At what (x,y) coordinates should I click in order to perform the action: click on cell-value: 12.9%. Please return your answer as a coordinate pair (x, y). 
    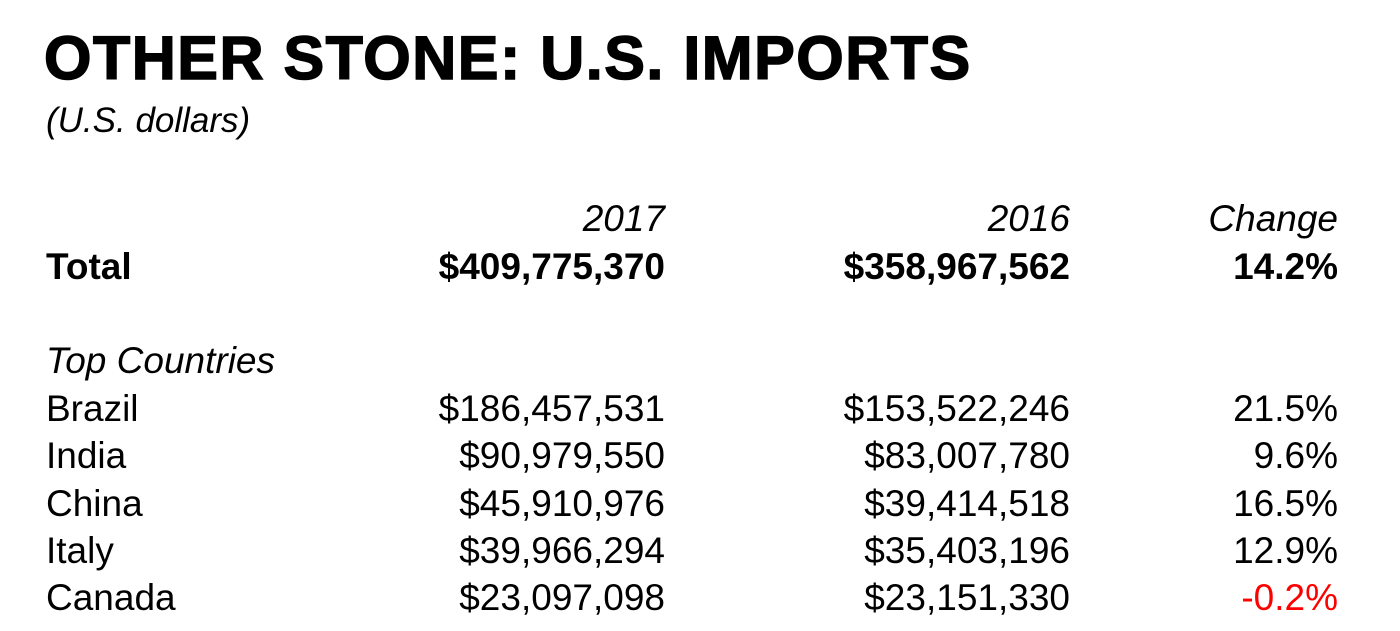
    Looking at the image, I should click on (1285, 550).